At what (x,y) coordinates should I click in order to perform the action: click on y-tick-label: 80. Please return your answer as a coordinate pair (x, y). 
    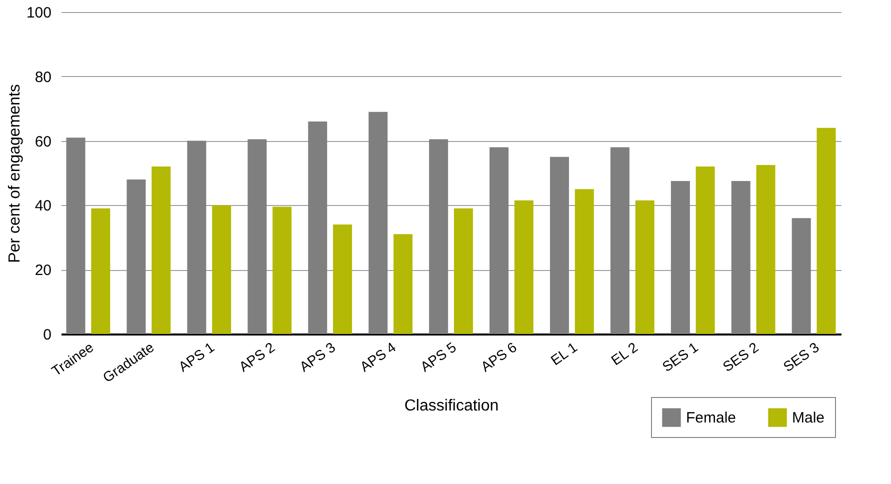
    Looking at the image, I should click on (43, 77).